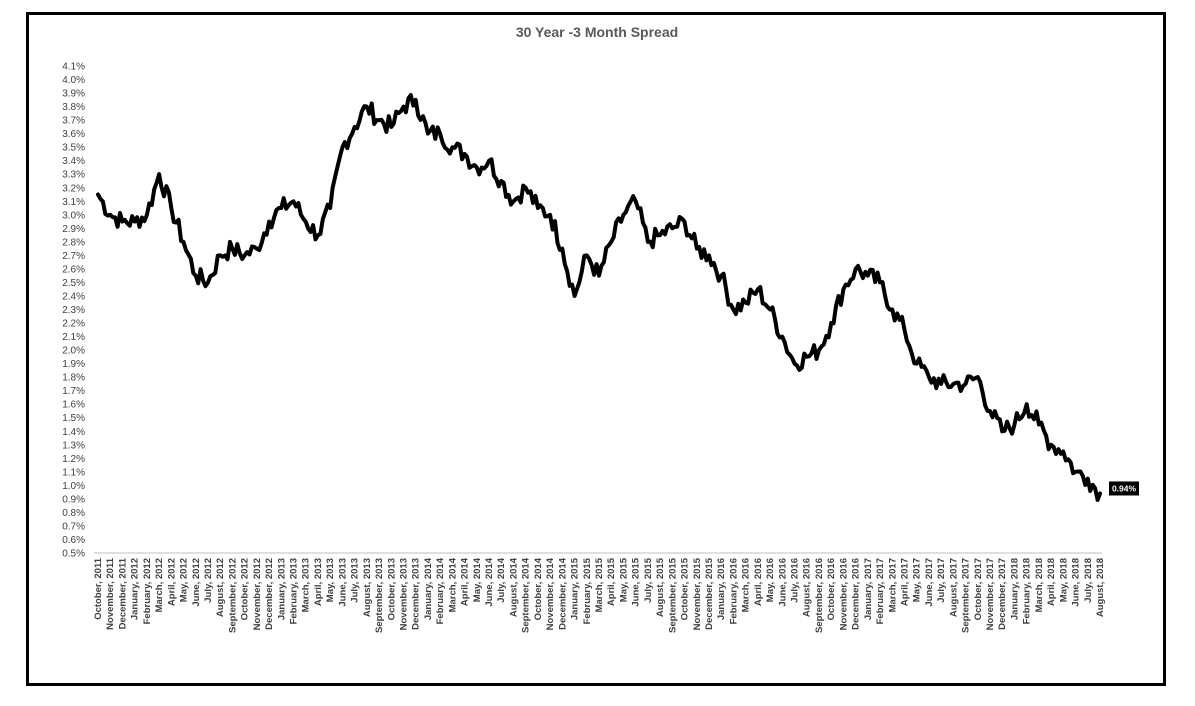  I want to click on y-tick-label: 2.4%, so click(73, 296).